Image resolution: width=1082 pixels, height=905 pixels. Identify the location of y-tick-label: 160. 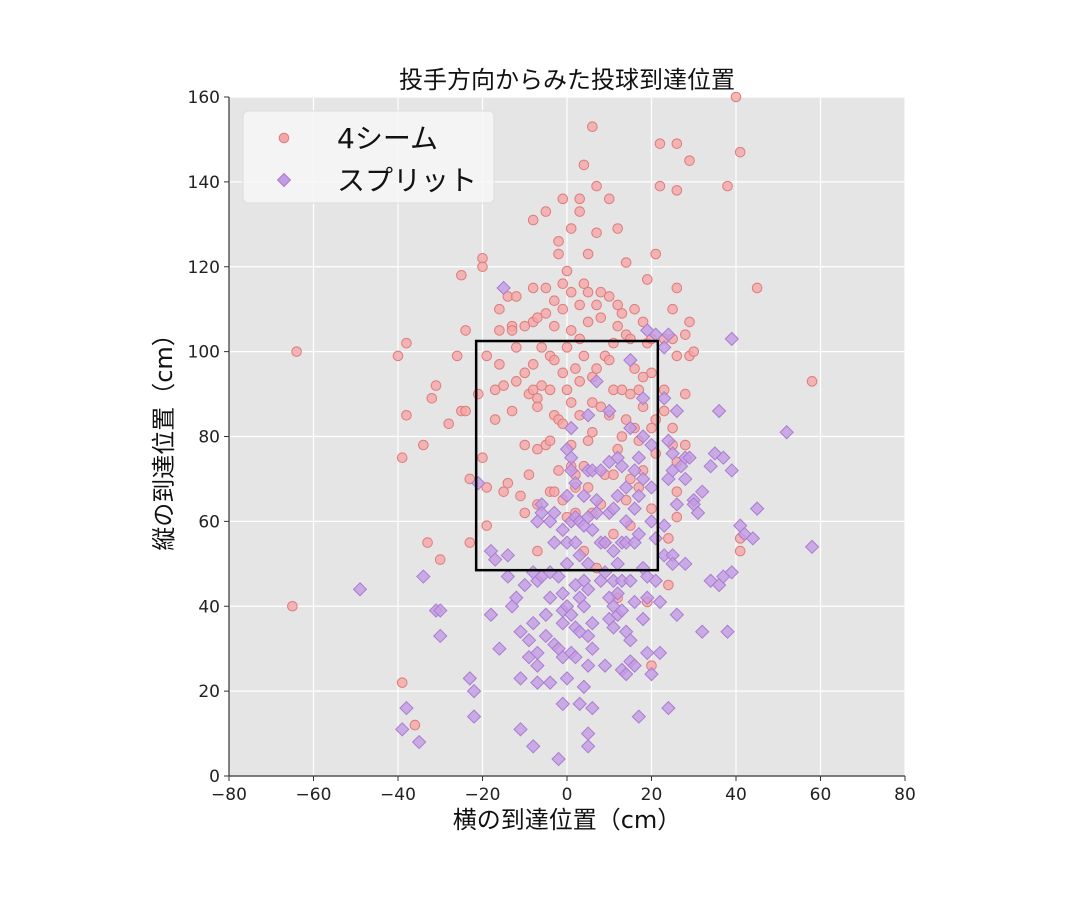
(204, 98).